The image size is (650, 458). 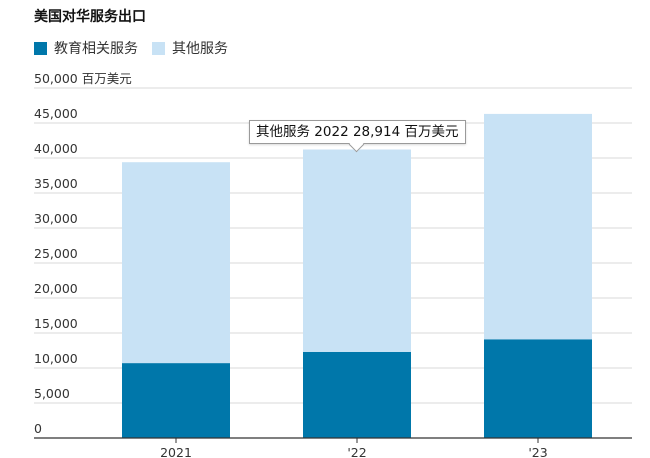 I want to click on x-tick-label: '22, so click(x=356, y=451).